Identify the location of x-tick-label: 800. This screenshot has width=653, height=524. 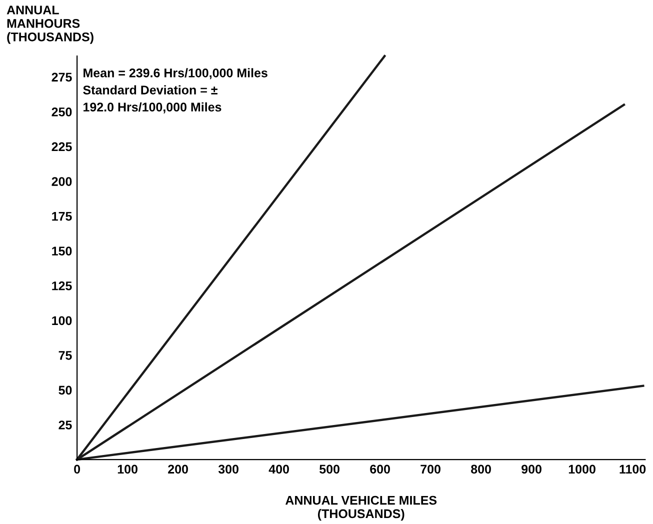
(481, 469).